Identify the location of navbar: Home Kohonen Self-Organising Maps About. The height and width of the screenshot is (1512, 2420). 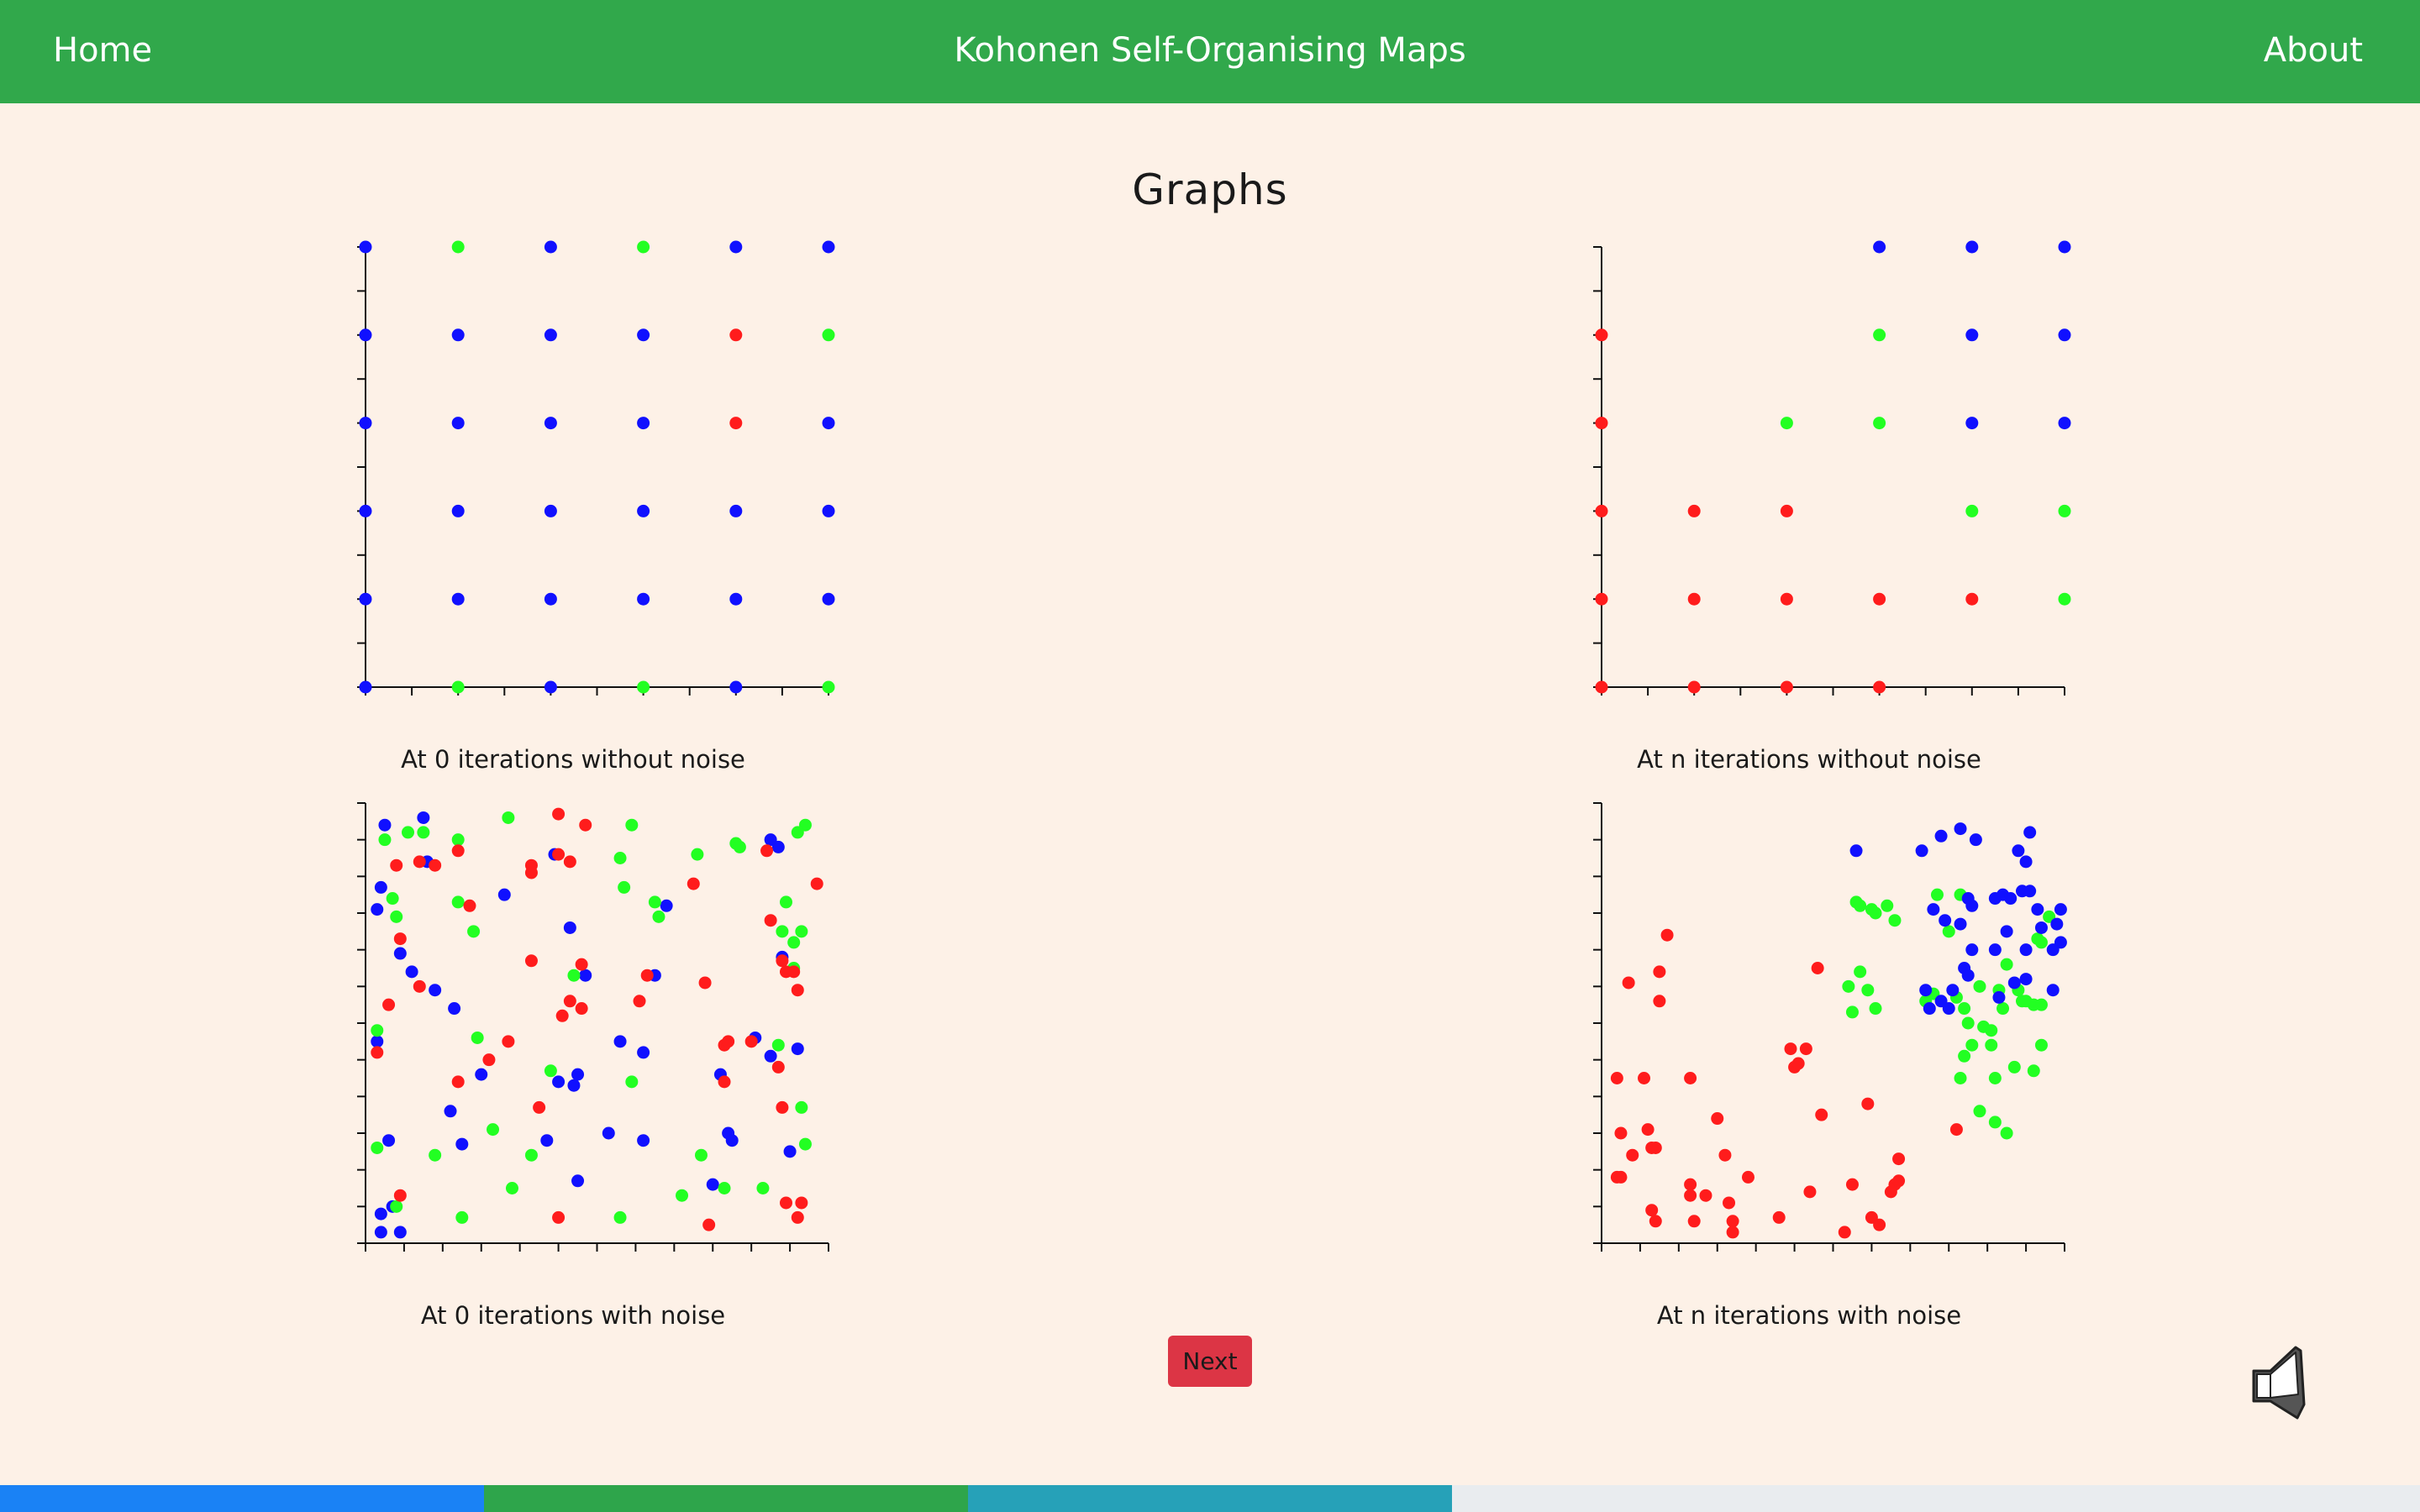
(1210, 51).